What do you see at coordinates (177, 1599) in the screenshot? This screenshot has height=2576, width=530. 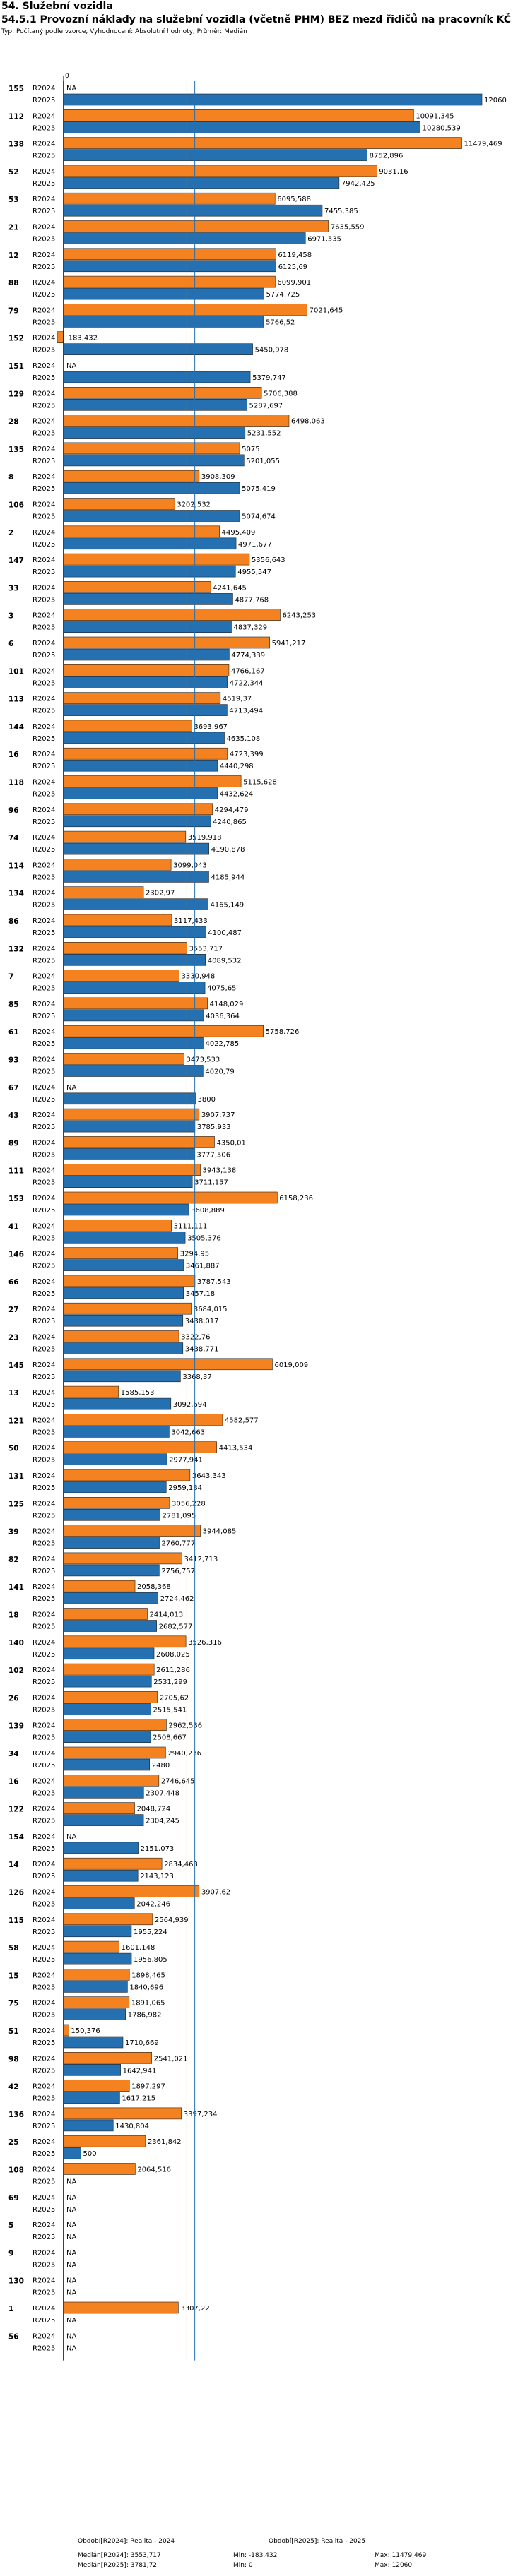 I see `value-label-2025: 2724,462` at bounding box center [177, 1599].